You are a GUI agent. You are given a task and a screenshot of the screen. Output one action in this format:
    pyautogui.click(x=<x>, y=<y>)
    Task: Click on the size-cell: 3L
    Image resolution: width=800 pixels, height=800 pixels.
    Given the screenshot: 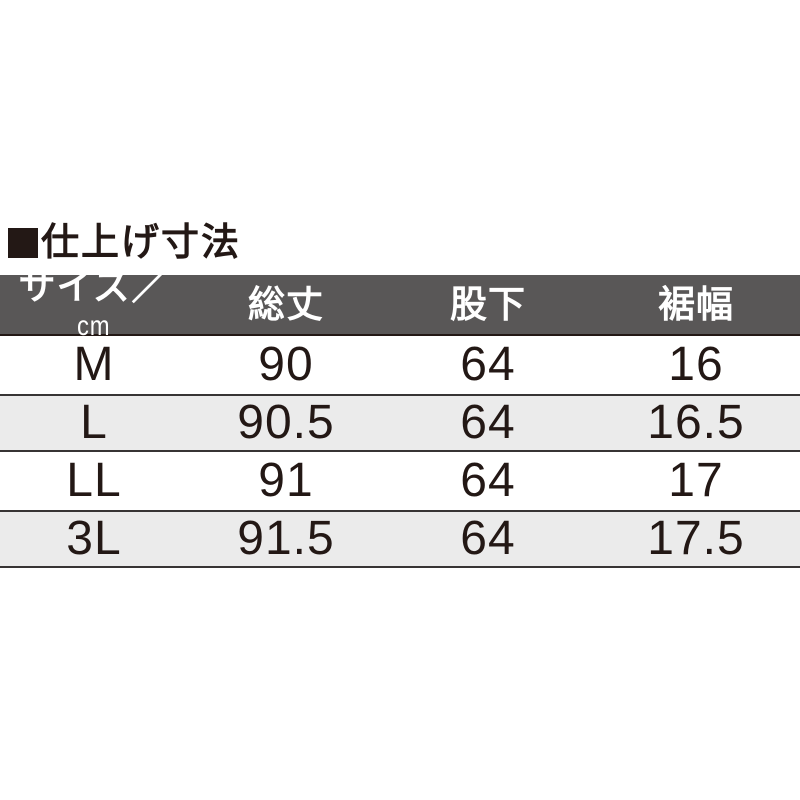 What is the action you would take?
    pyautogui.click(x=94, y=538)
    